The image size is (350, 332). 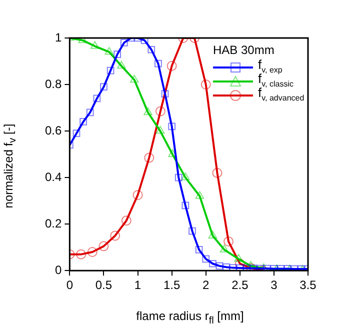 What do you see at coordinates (53, 83) in the screenshot?
I see `y-tick-label: 0.8` at bounding box center [53, 83].